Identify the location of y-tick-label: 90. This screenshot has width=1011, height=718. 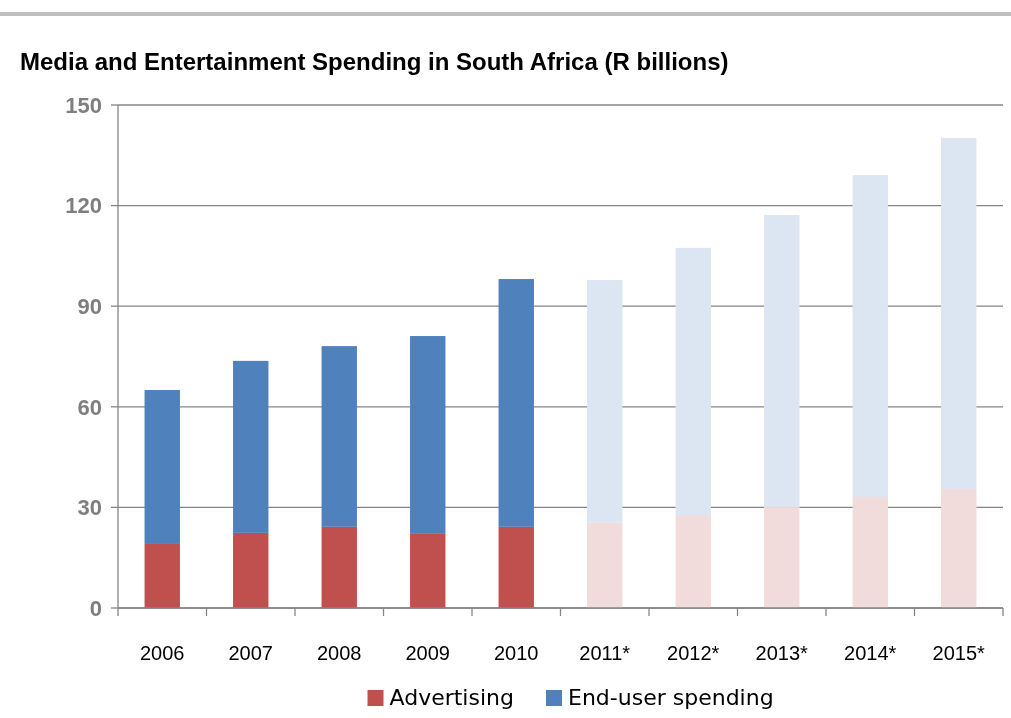
(89, 306).